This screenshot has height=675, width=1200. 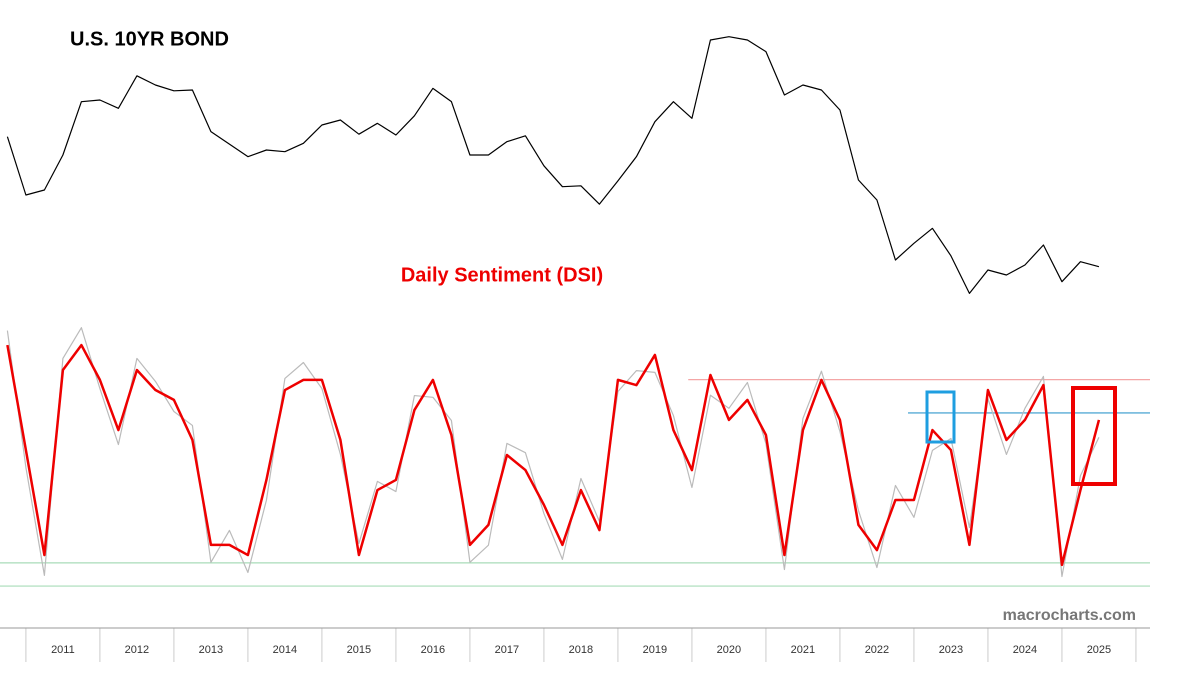 I want to click on x-tick-label: 2015, so click(x=359, y=650).